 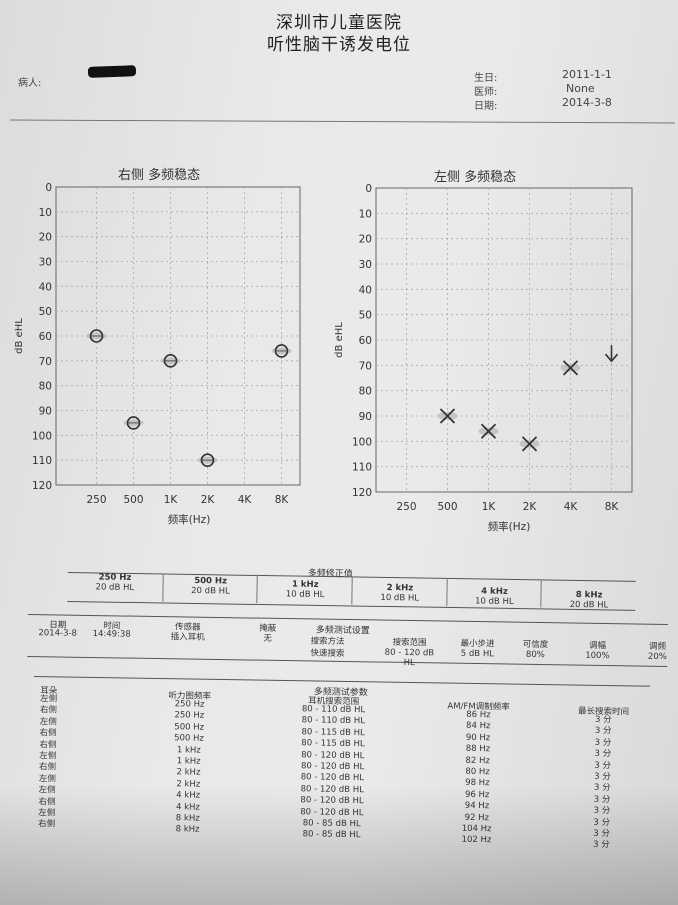 What do you see at coordinates (580, 88) in the screenshot?
I see `doctor-value: None` at bounding box center [580, 88].